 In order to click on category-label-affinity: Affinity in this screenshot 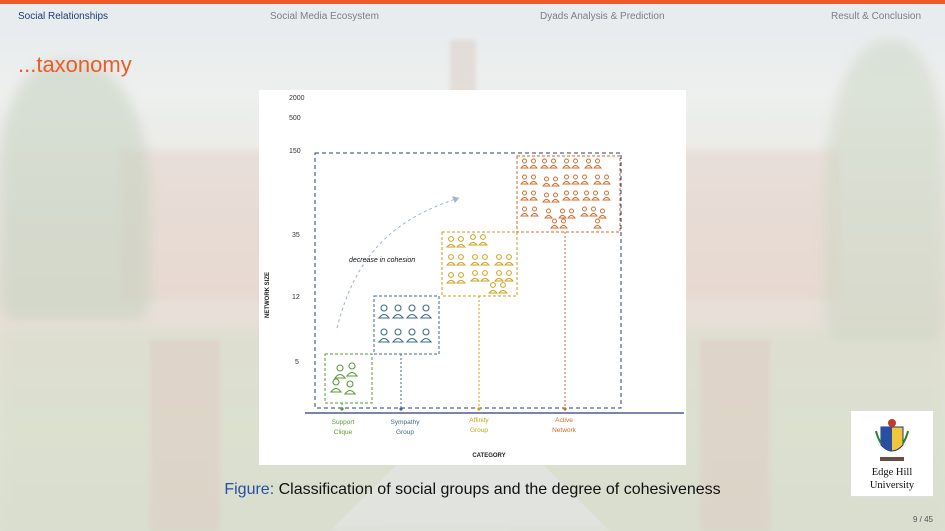, I will do `click(479, 420)`.